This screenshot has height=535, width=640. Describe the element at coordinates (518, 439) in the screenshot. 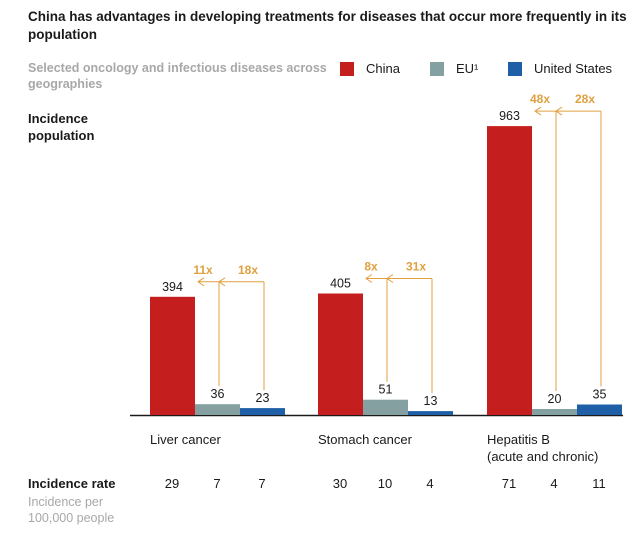

I see `category-label-line: Hepatitis B` at that location.